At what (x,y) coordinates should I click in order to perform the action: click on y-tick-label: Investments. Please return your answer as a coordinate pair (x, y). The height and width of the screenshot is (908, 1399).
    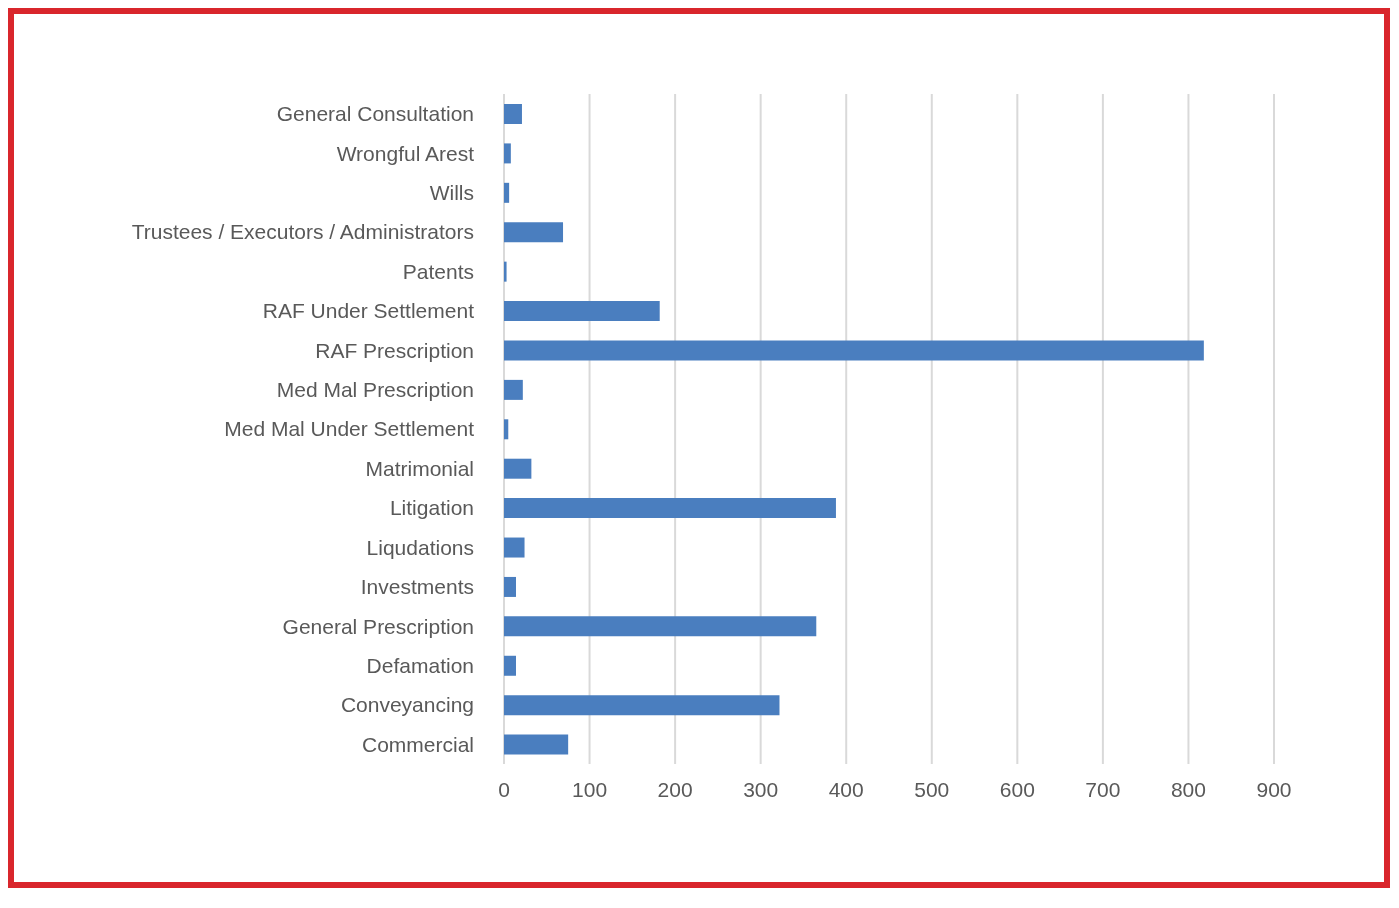
    Looking at the image, I should click on (417, 587).